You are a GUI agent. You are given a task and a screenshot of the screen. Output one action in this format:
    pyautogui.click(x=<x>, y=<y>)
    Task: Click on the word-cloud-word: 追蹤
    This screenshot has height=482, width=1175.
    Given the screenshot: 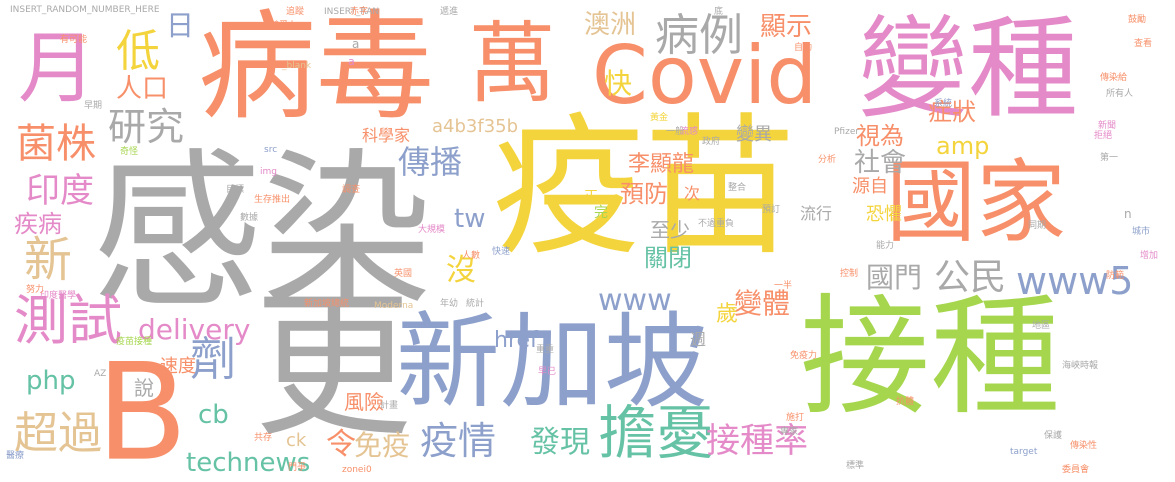 What is the action you would take?
    pyautogui.click(x=295, y=12)
    